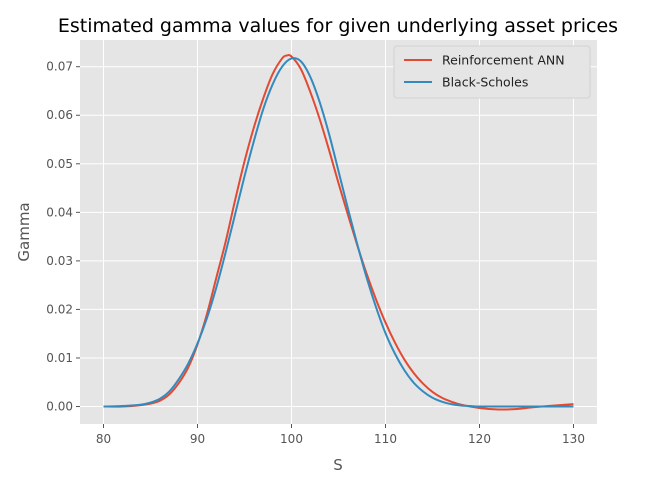 The height and width of the screenshot is (502, 662). Describe the element at coordinates (485, 82) in the screenshot. I see `legend-label-black-scholes: Black-Scholes` at that location.